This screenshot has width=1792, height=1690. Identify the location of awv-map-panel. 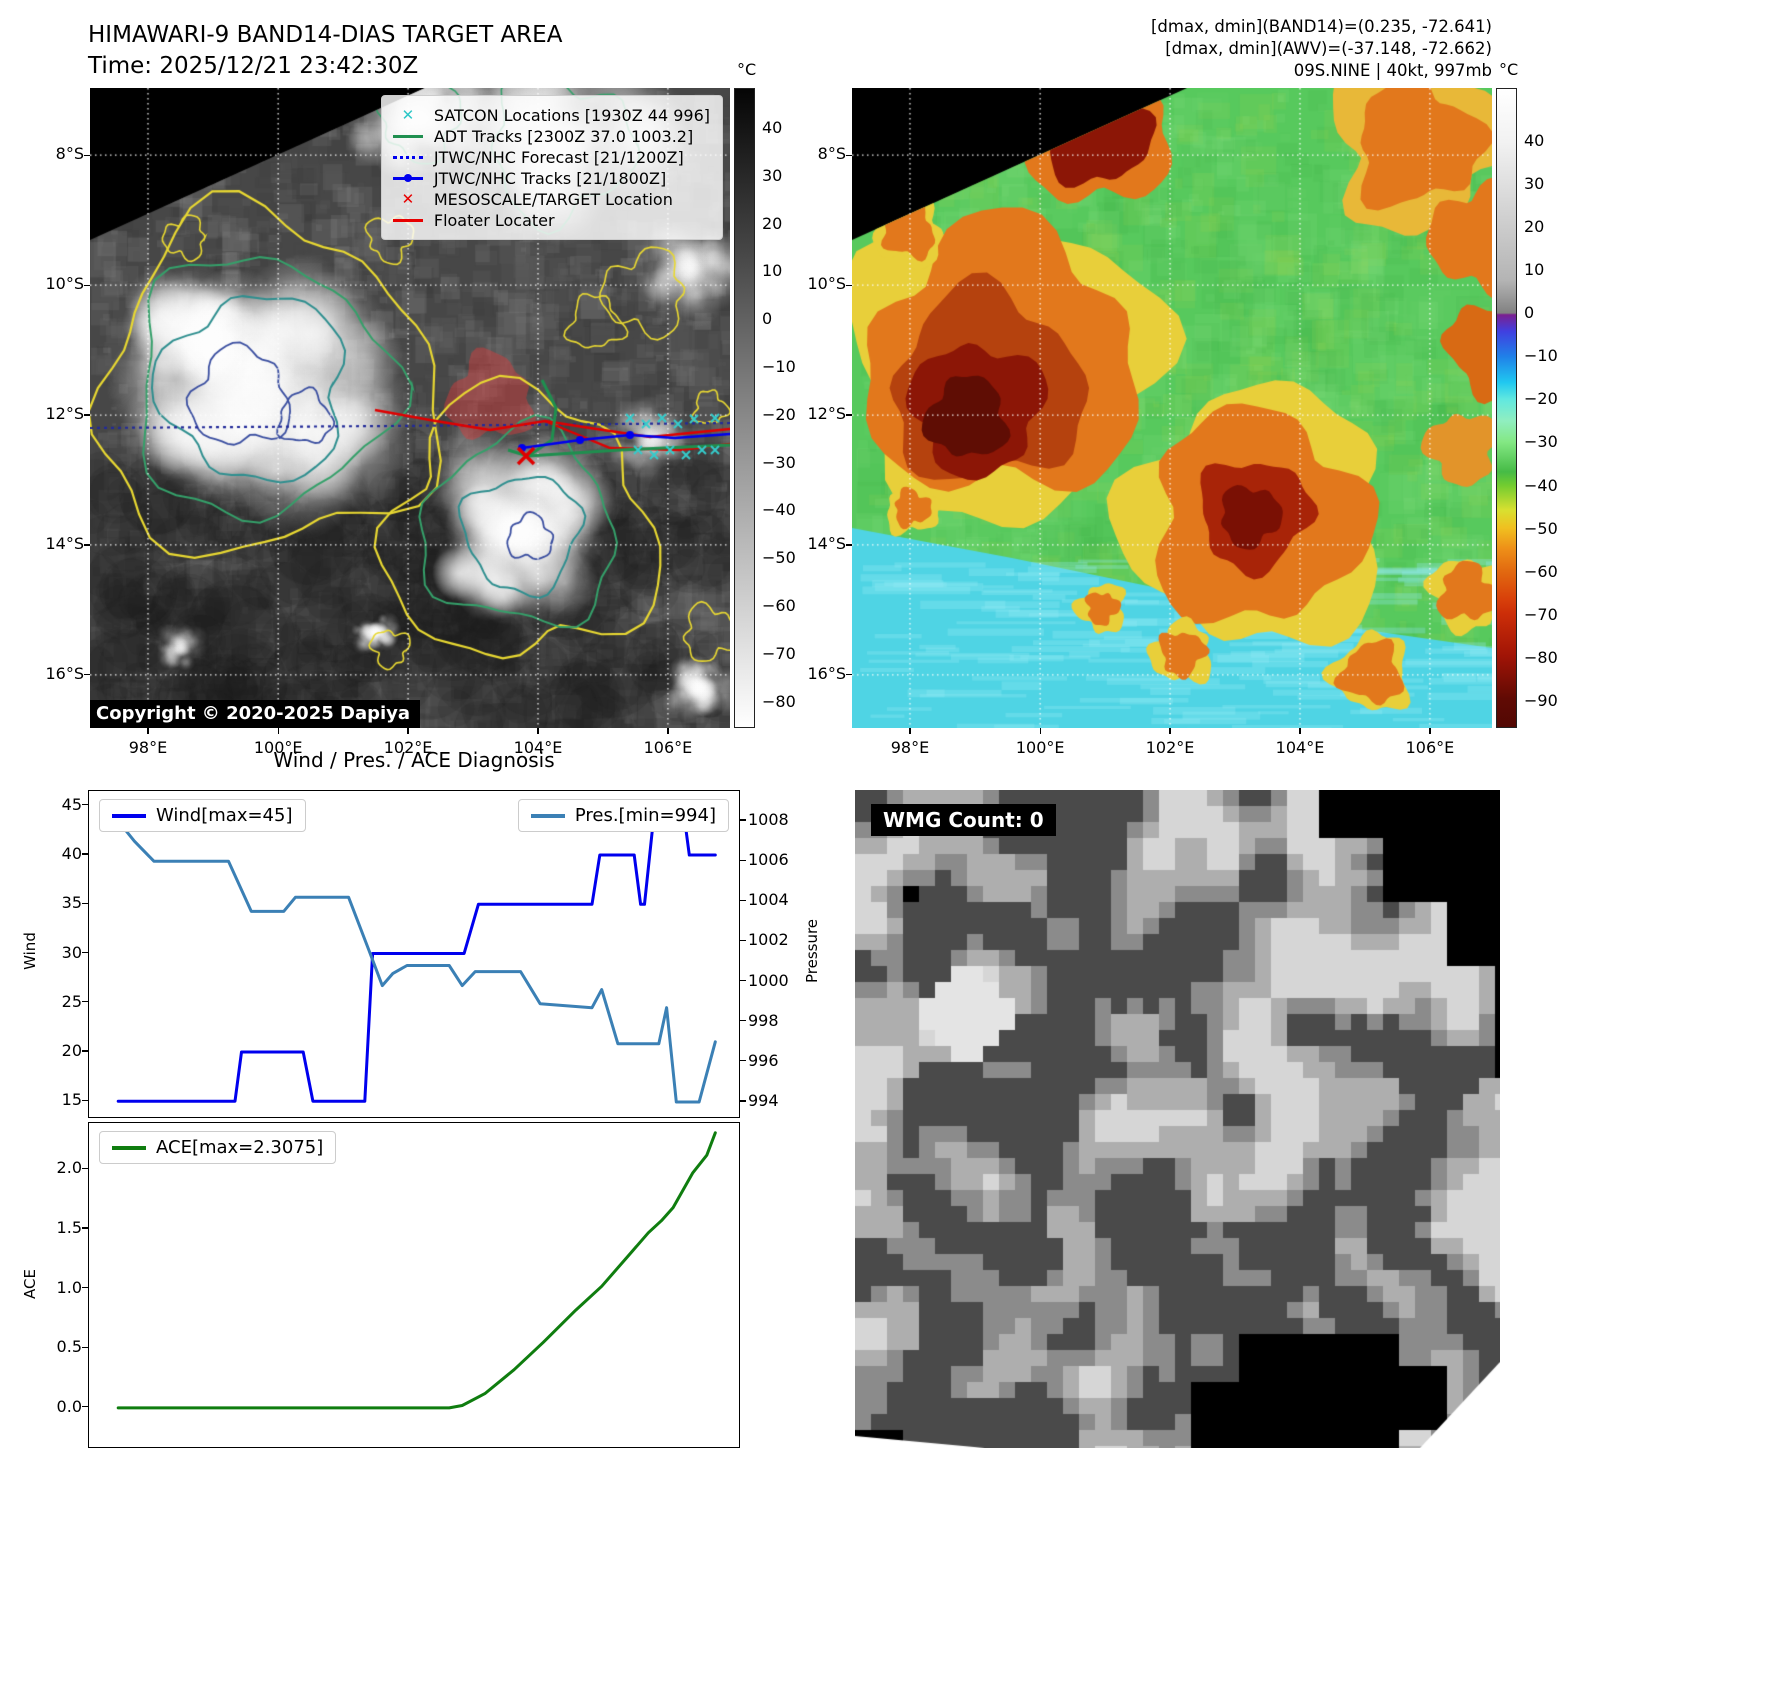
(1172, 408).